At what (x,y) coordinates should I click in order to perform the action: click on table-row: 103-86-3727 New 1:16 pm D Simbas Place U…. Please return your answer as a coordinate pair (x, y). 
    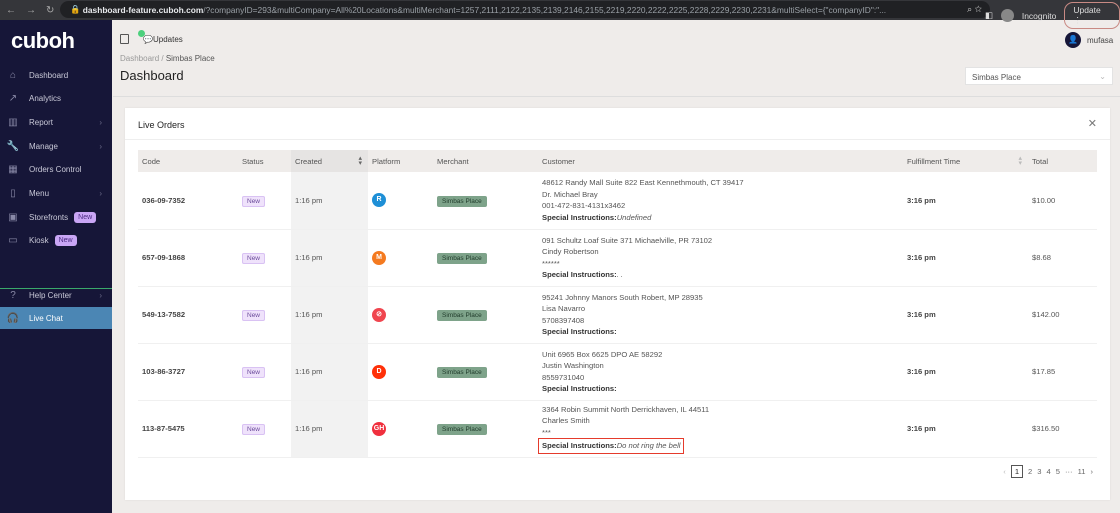
    Looking at the image, I should click on (617, 372).